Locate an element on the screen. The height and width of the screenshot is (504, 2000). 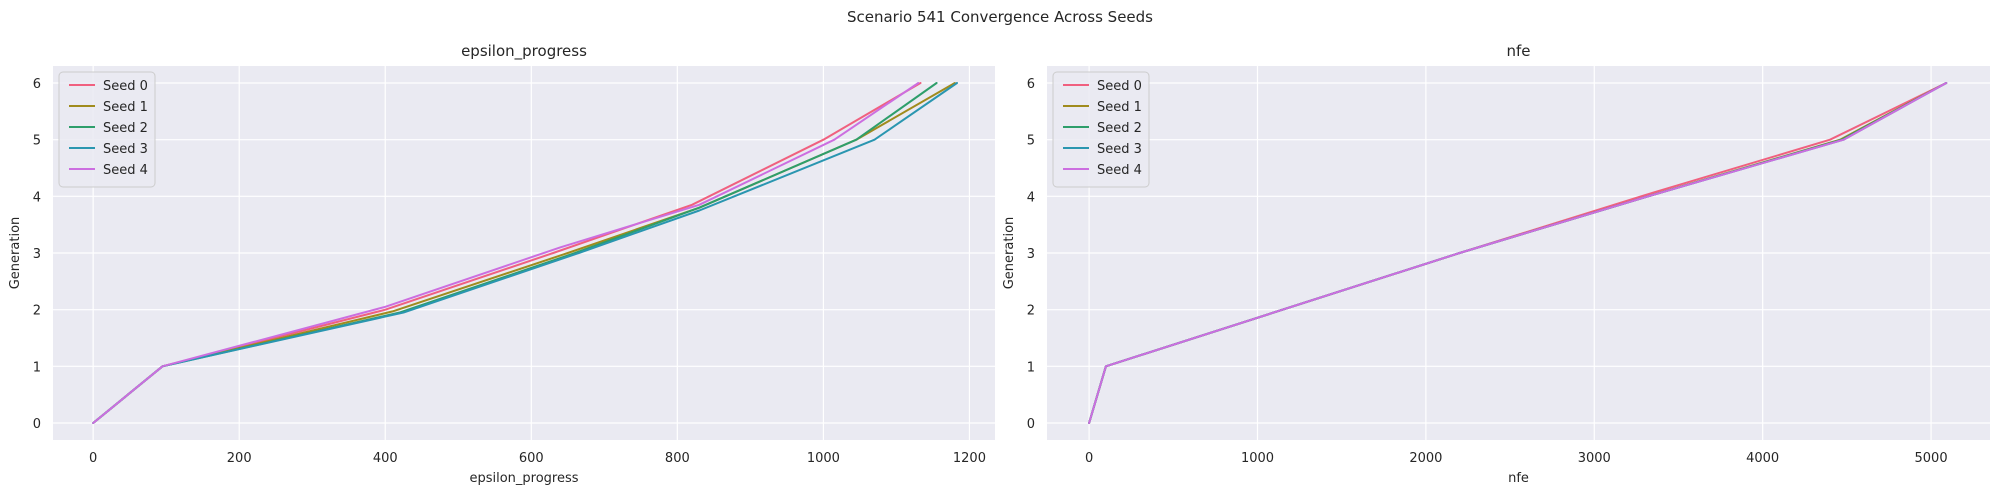
x-tick-label: 1200 is located at coordinates (969, 458).